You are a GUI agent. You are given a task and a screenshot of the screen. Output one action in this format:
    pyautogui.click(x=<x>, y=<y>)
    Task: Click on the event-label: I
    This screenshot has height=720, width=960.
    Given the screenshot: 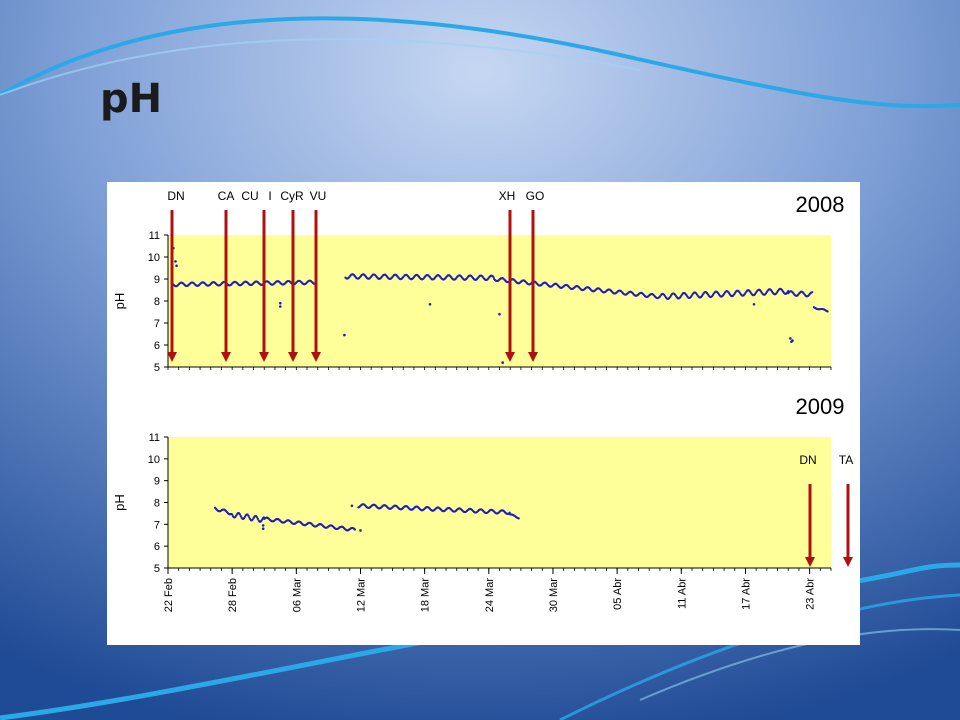 What is the action you would take?
    pyautogui.click(x=269, y=196)
    